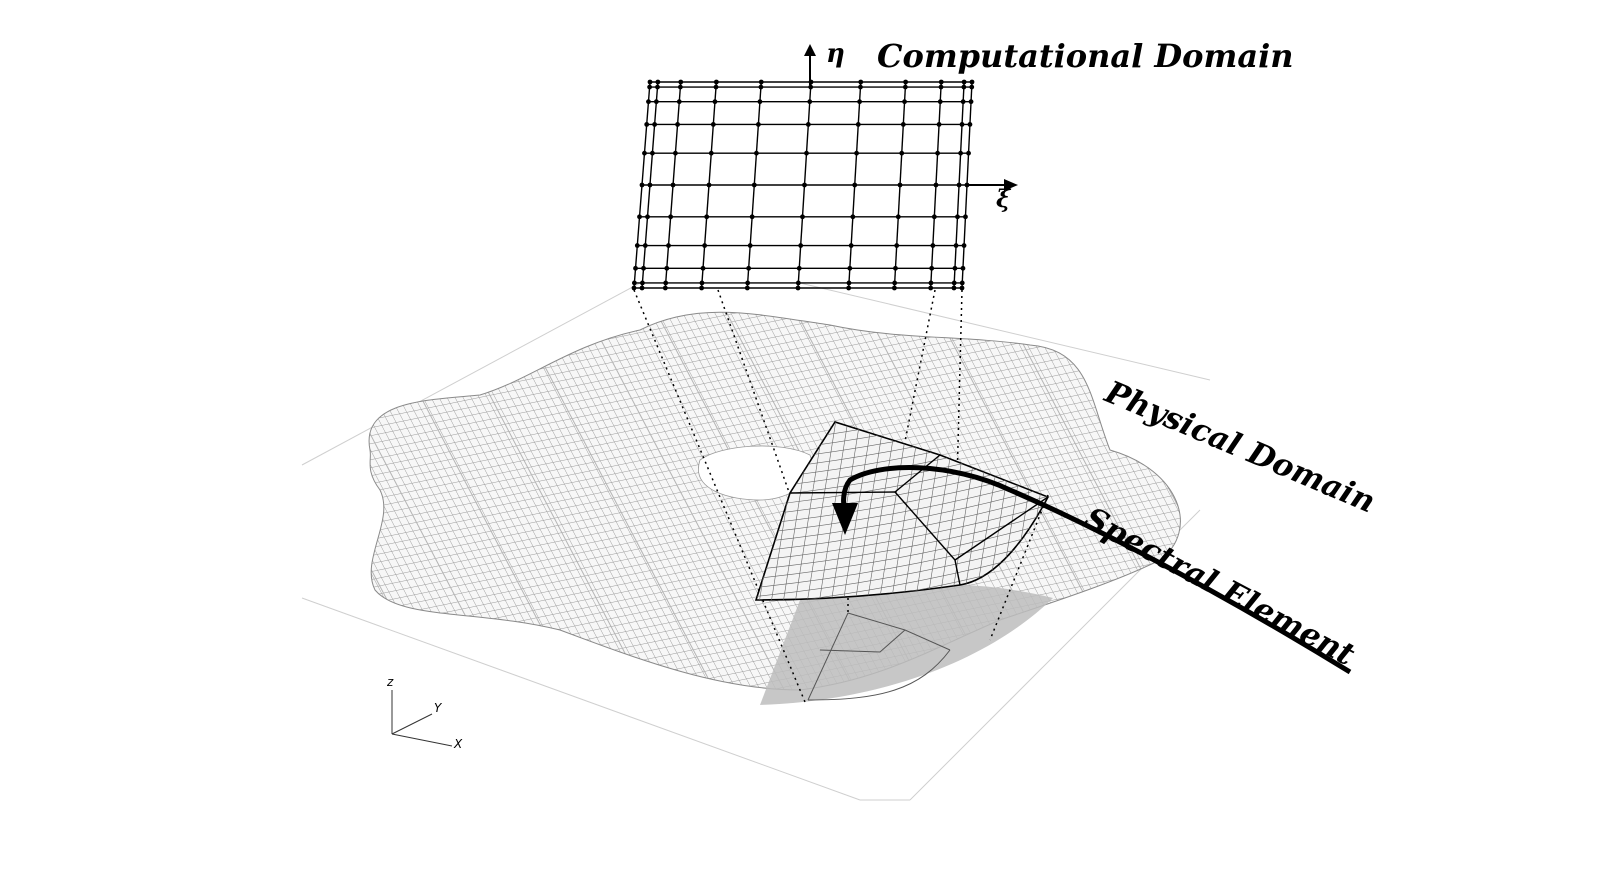 This screenshot has width=1600, height=871. What do you see at coordinates (390, 682) in the screenshot?
I see `axis-z-label: z` at bounding box center [390, 682].